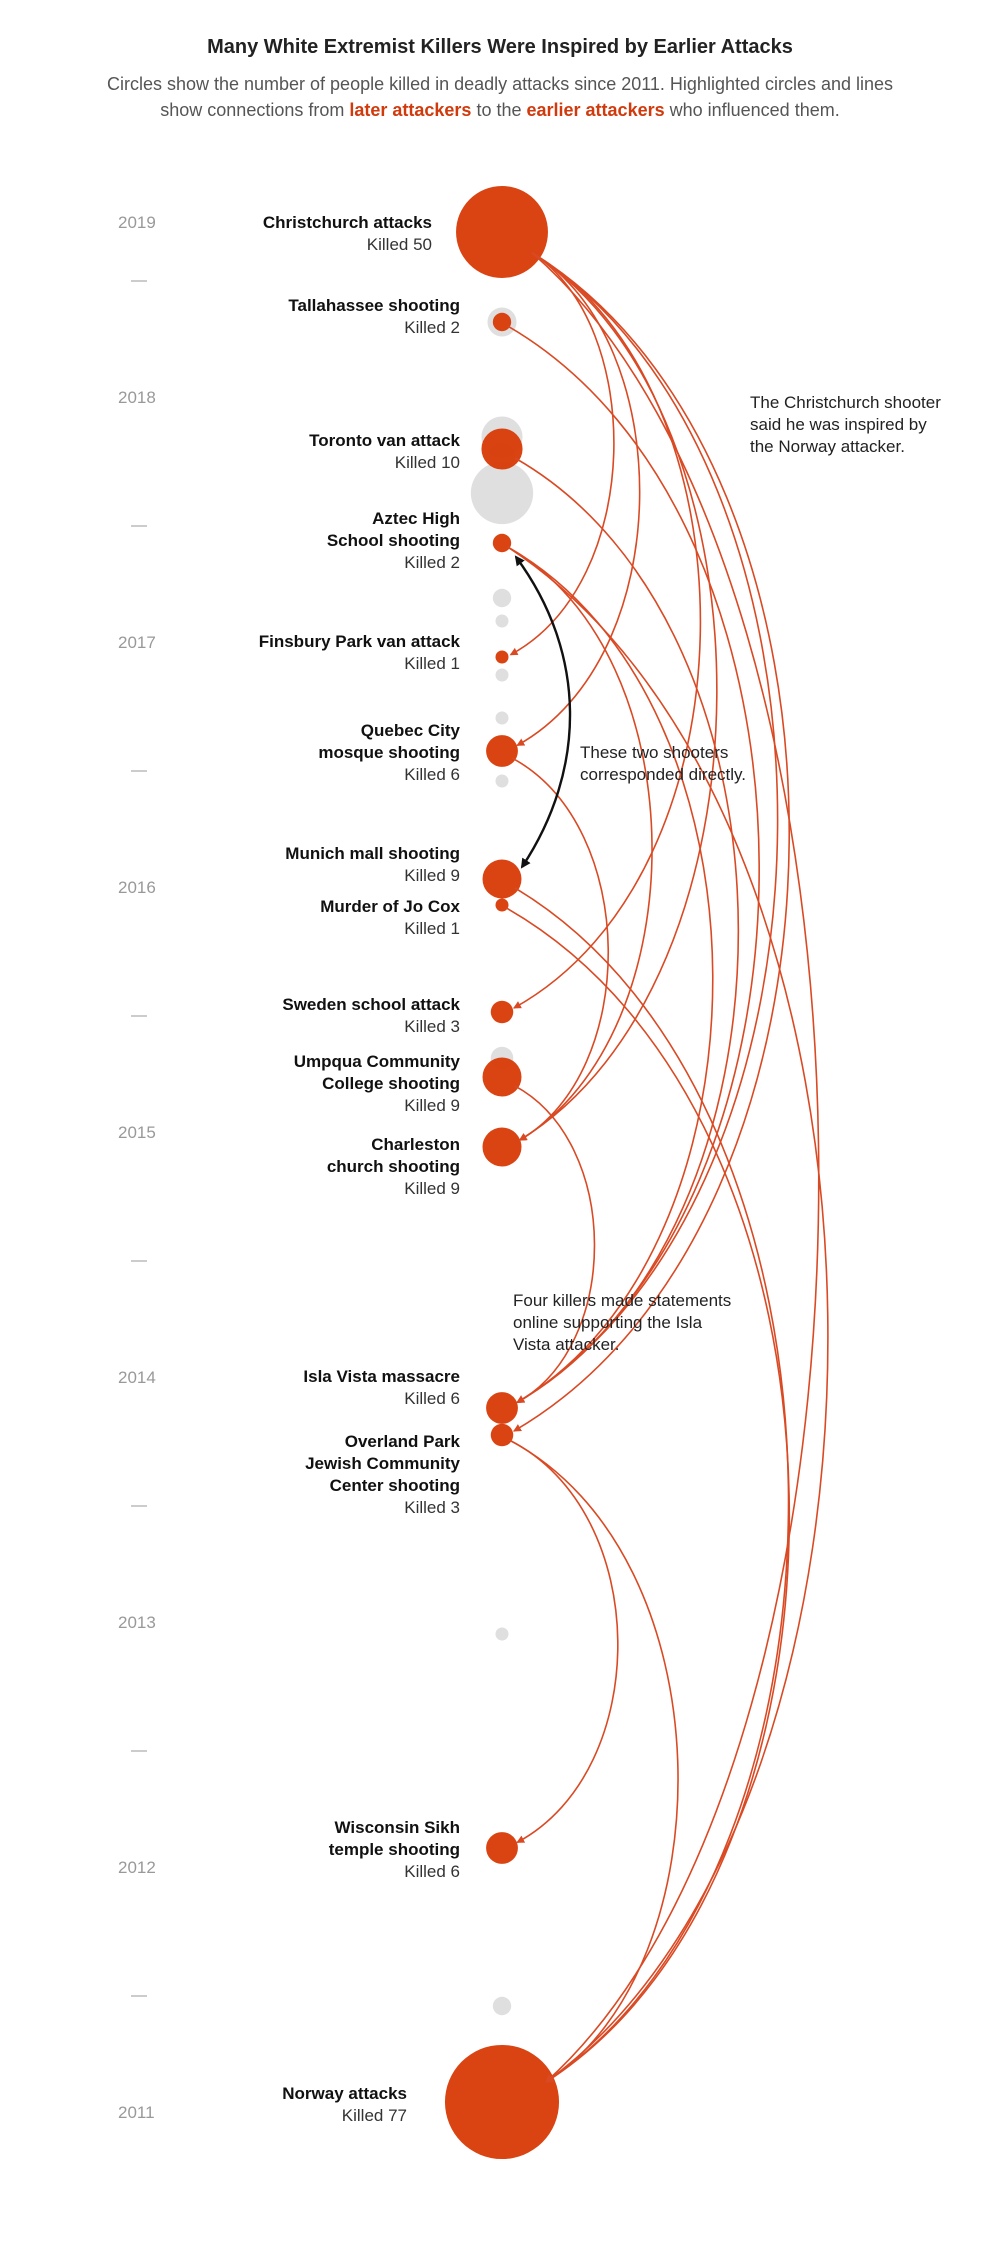 The image size is (1000, 2249). I want to click on year-label-2018: 2018, so click(137, 397).